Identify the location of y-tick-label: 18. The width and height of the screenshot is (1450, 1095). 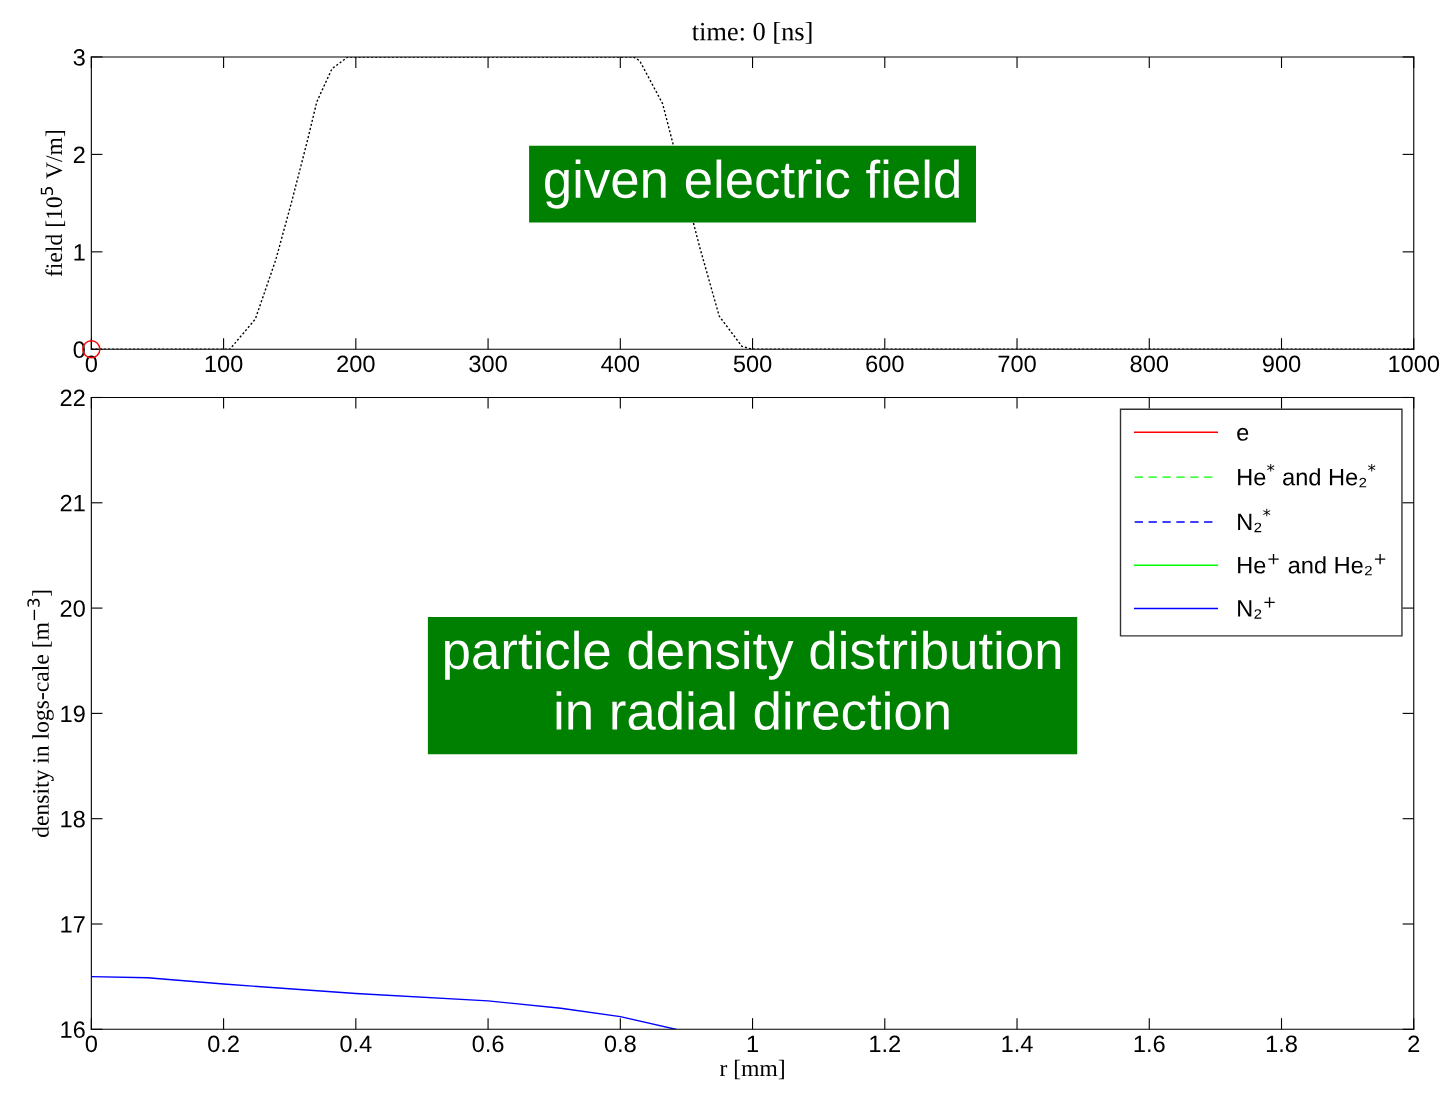
(73, 819).